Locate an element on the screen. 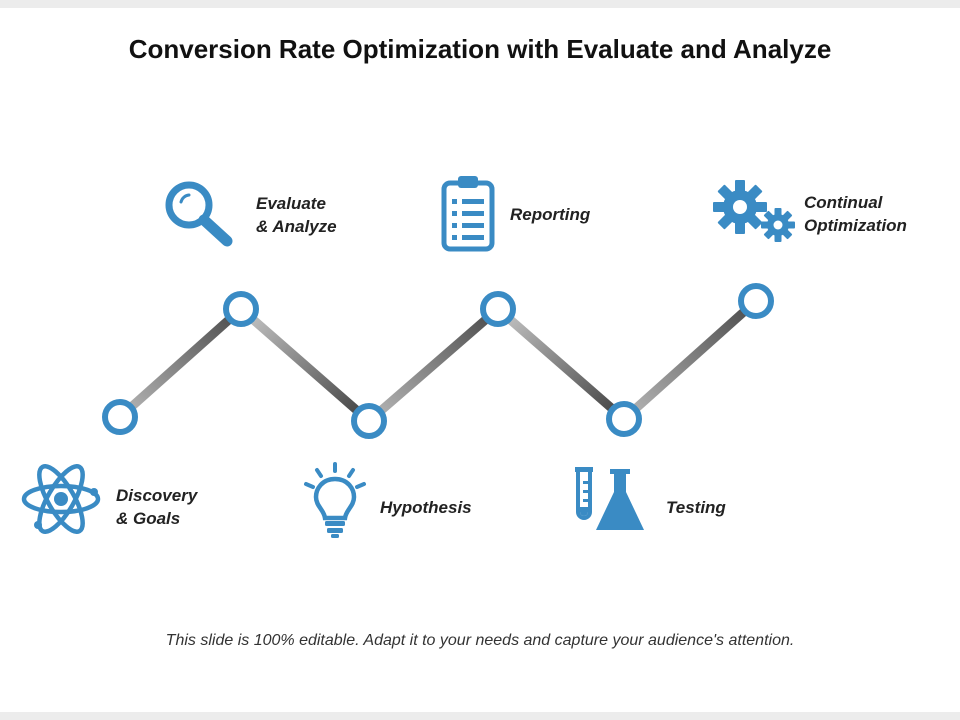 The height and width of the screenshot is (720, 960). node-optimization is located at coordinates (756, 301).